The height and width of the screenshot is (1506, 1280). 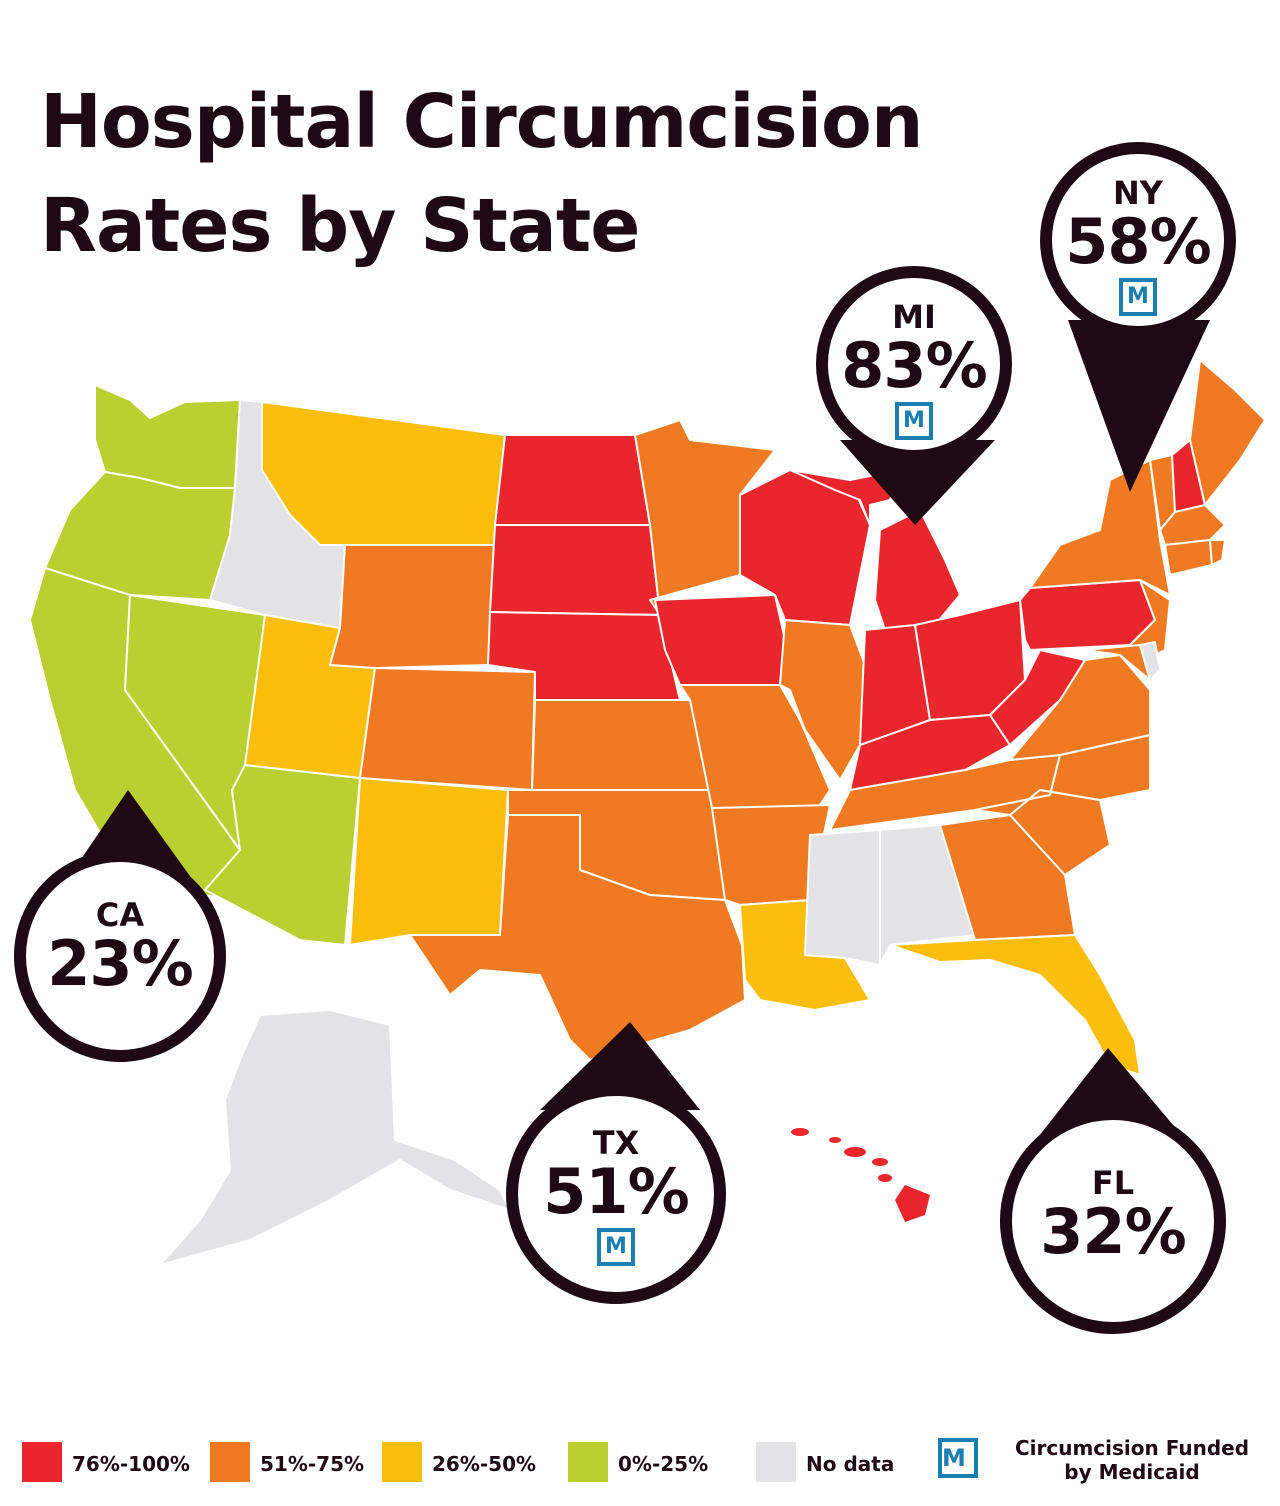 I want to click on callout-ca-rate: 23%, so click(x=120, y=963).